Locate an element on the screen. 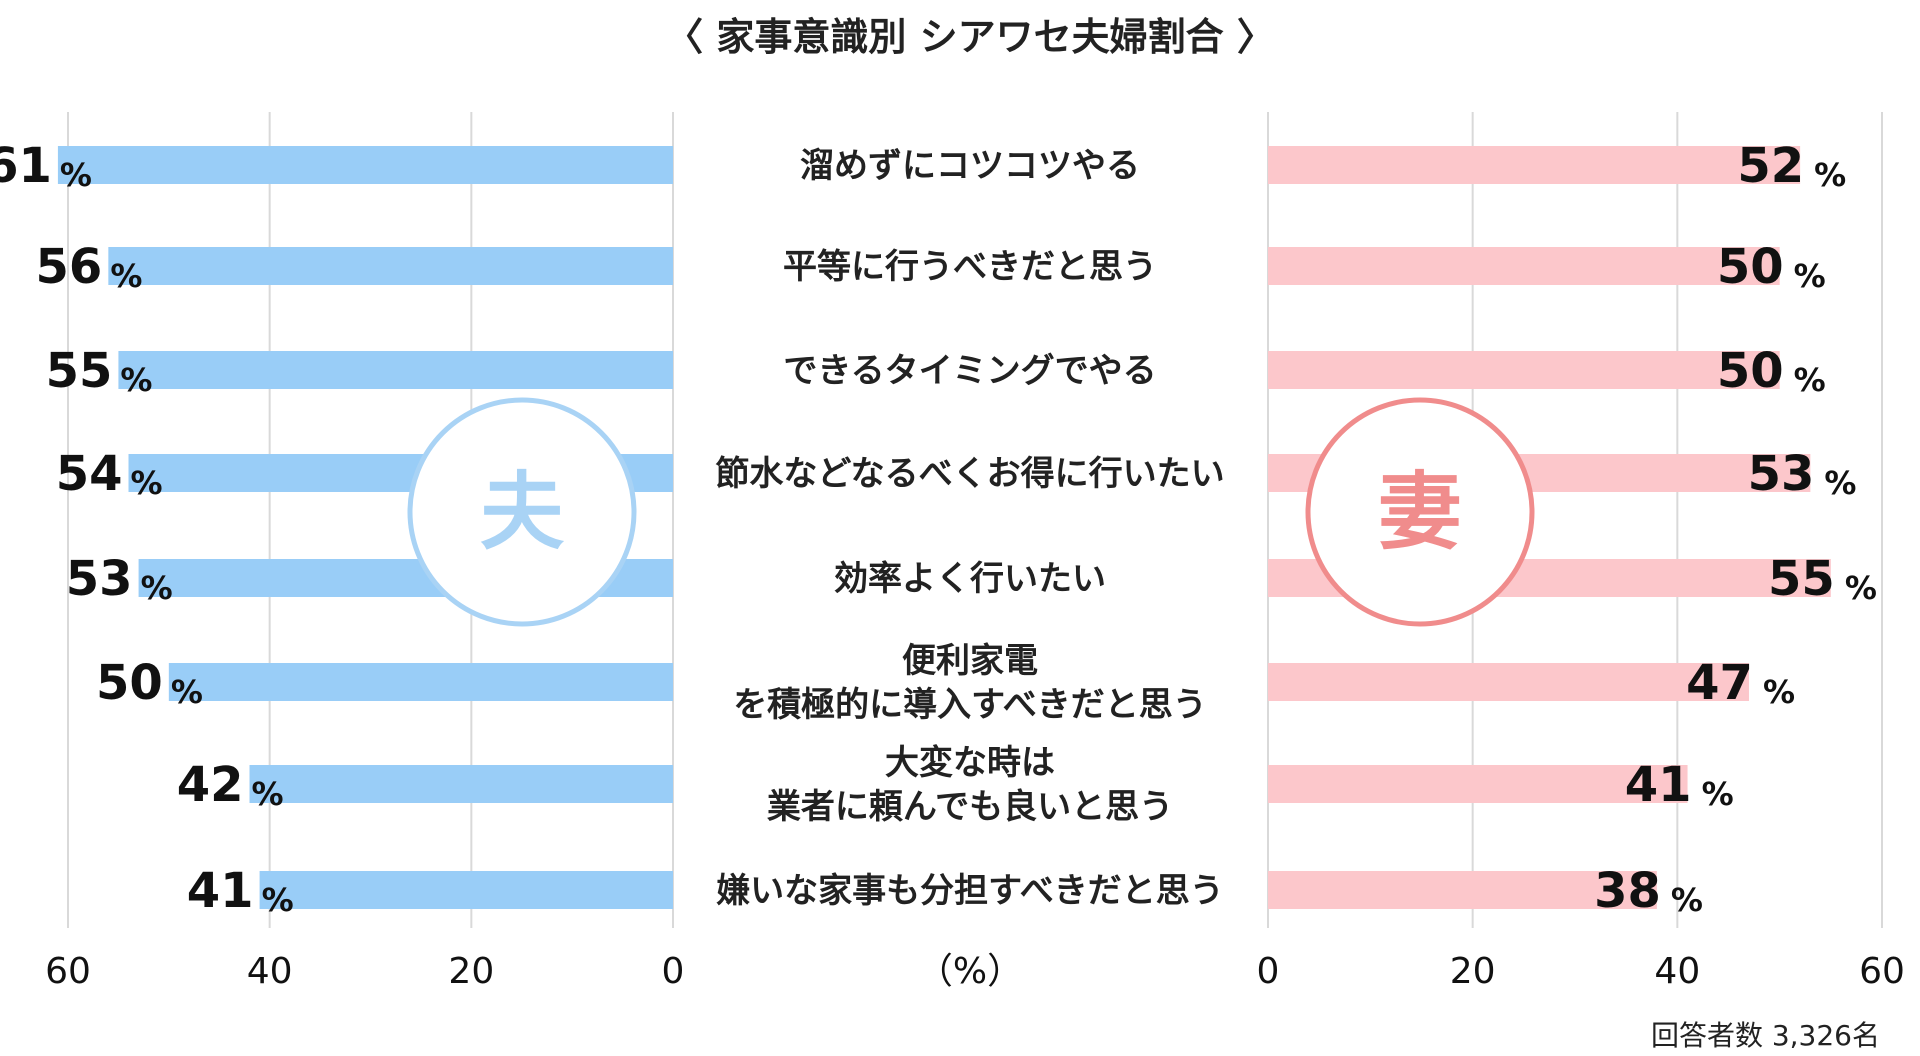 This screenshot has height=1056, width=1920. value-label-husband: 53 is located at coordinates (99, 579).